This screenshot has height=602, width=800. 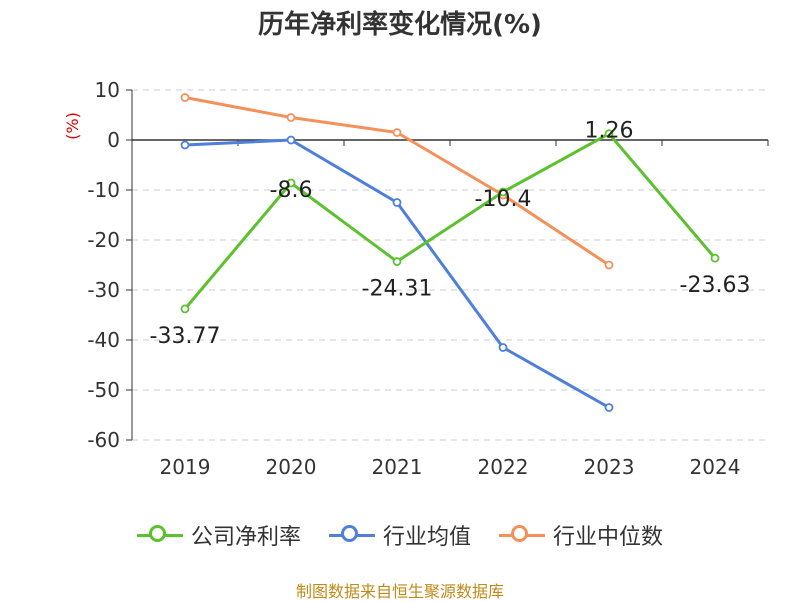 What do you see at coordinates (291, 467) in the screenshot?
I see `x-tick-label: 2020` at bounding box center [291, 467].